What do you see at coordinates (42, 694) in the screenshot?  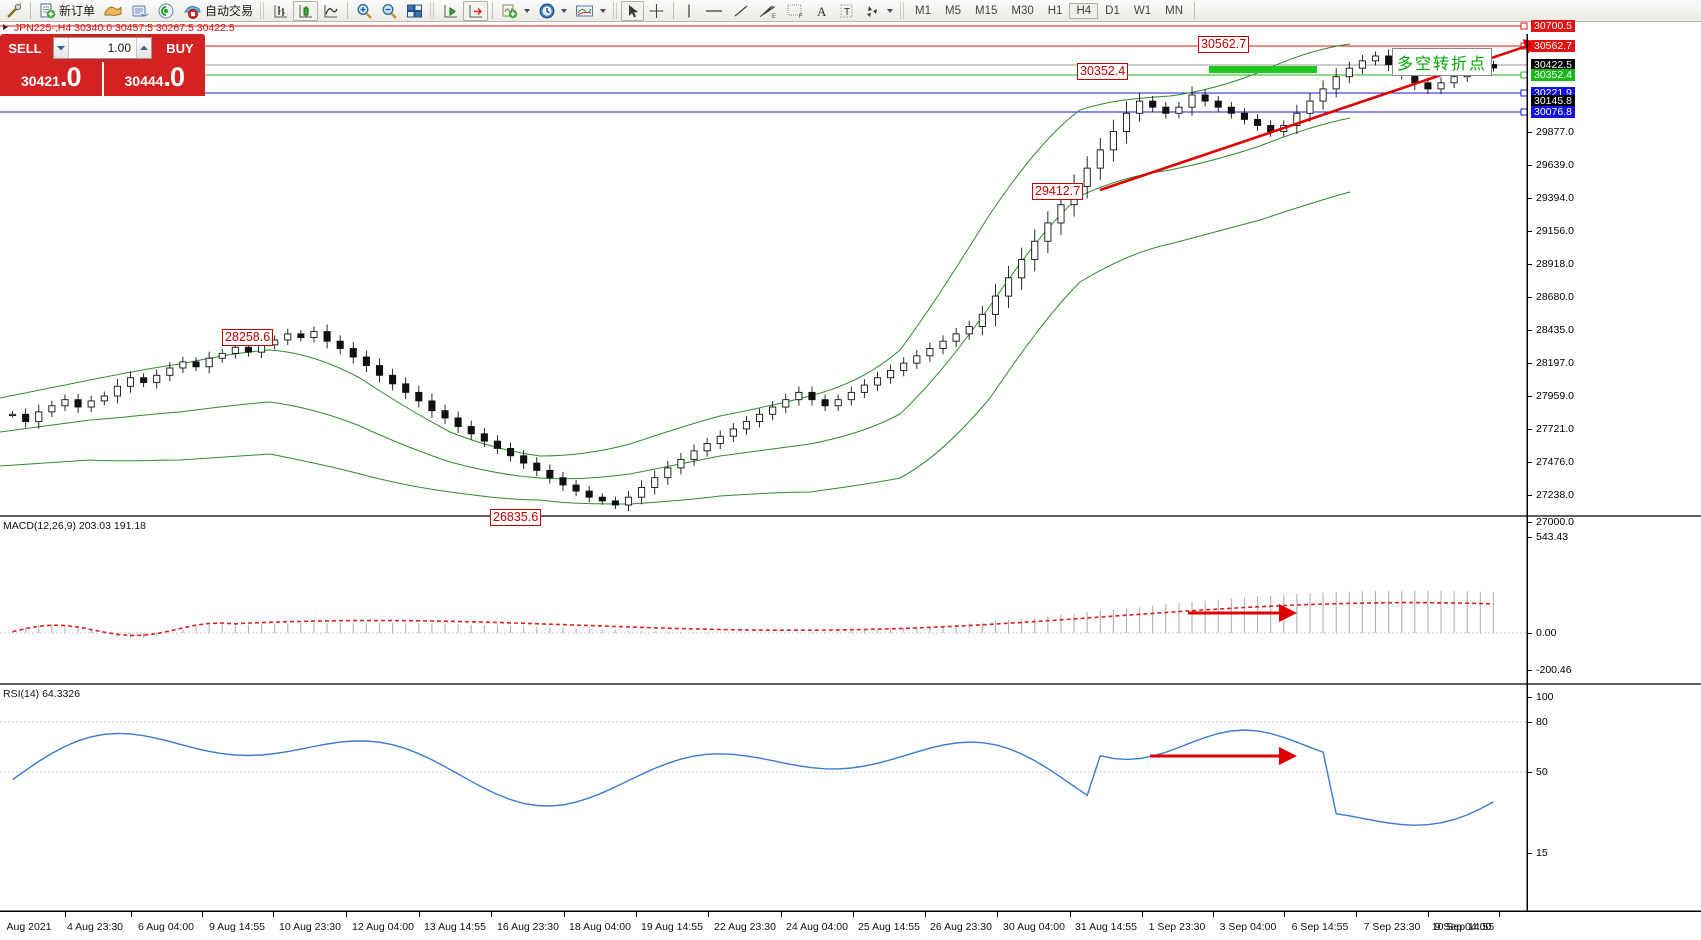 I see `rsi-indicator-title: RSI(14) 64.3326` at bounding box center [42, 694].